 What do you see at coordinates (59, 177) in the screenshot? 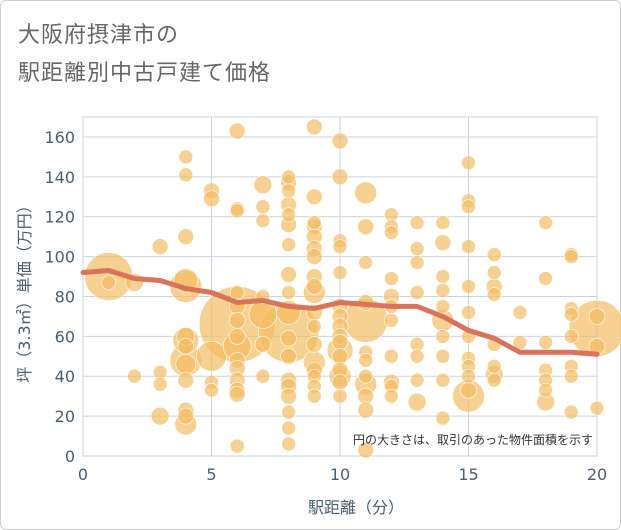
I see `y-tick-label: 140` at bounding box center [59, 177].